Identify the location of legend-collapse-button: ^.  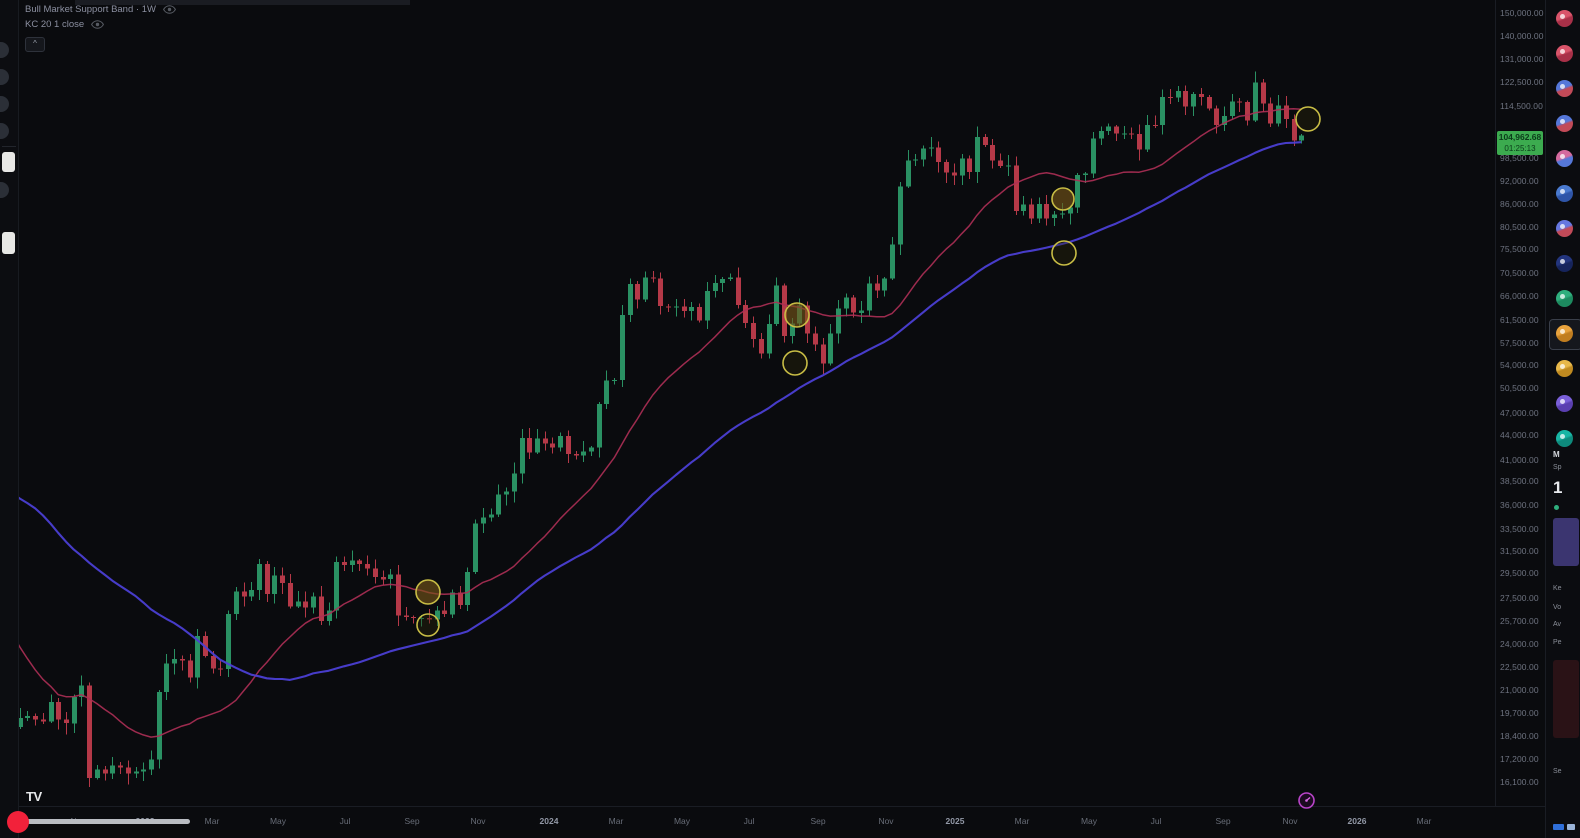
(35, 44).